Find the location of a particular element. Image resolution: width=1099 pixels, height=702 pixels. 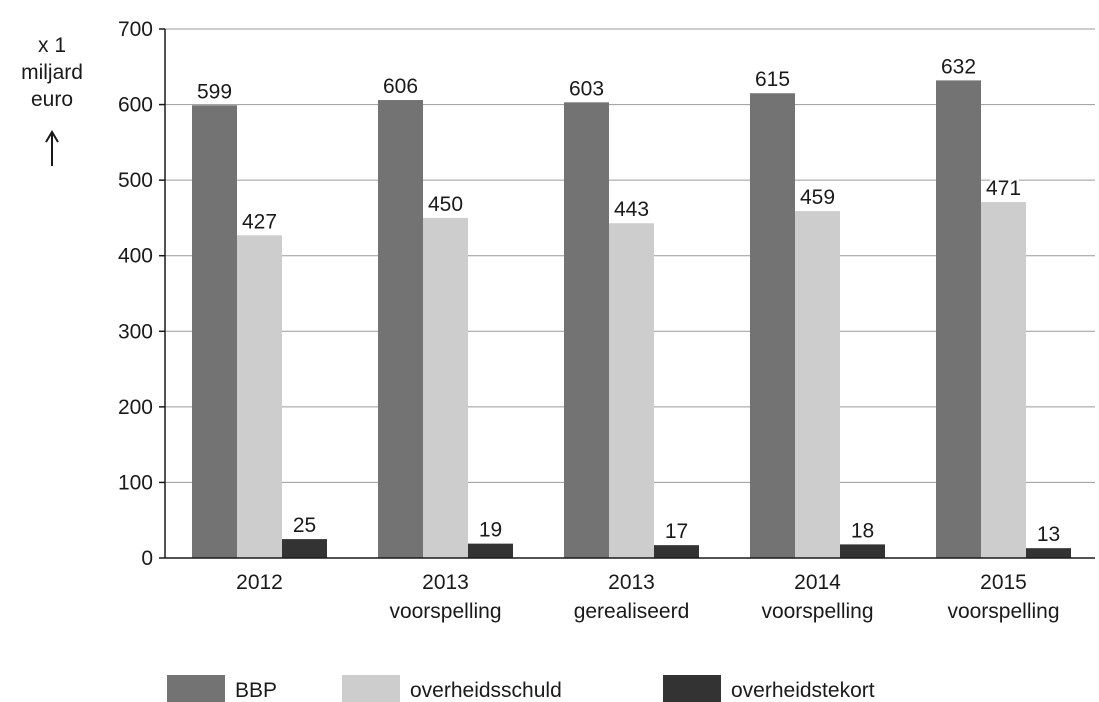

y-axis-label-line: x 1 is located at coordinates (52, 45).